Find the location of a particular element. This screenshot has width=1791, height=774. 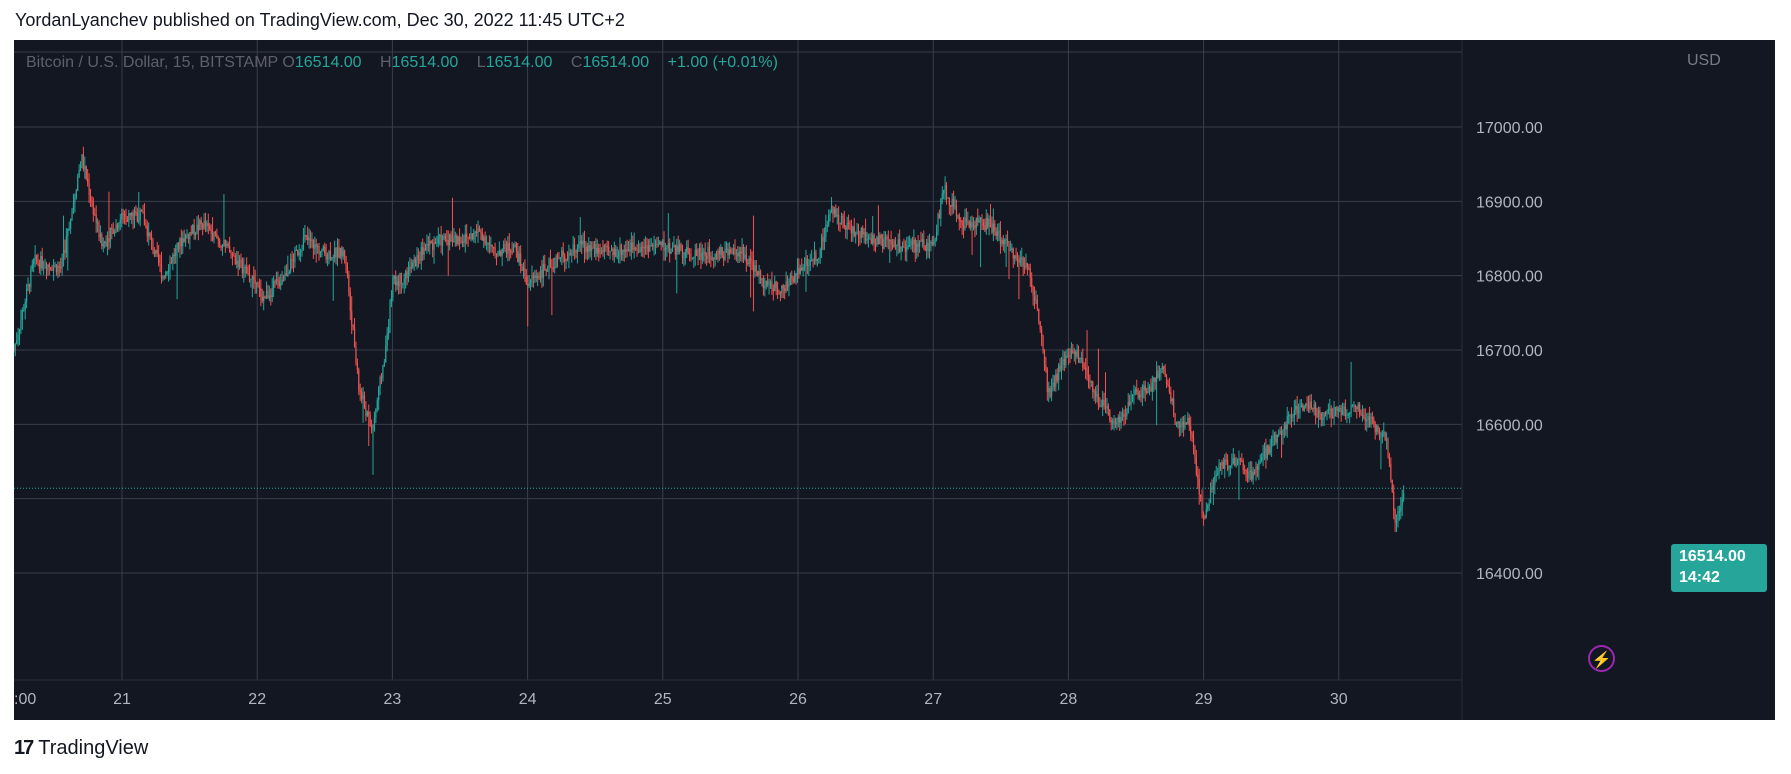

currency-label: USD is located at coordinates (1704, 60).